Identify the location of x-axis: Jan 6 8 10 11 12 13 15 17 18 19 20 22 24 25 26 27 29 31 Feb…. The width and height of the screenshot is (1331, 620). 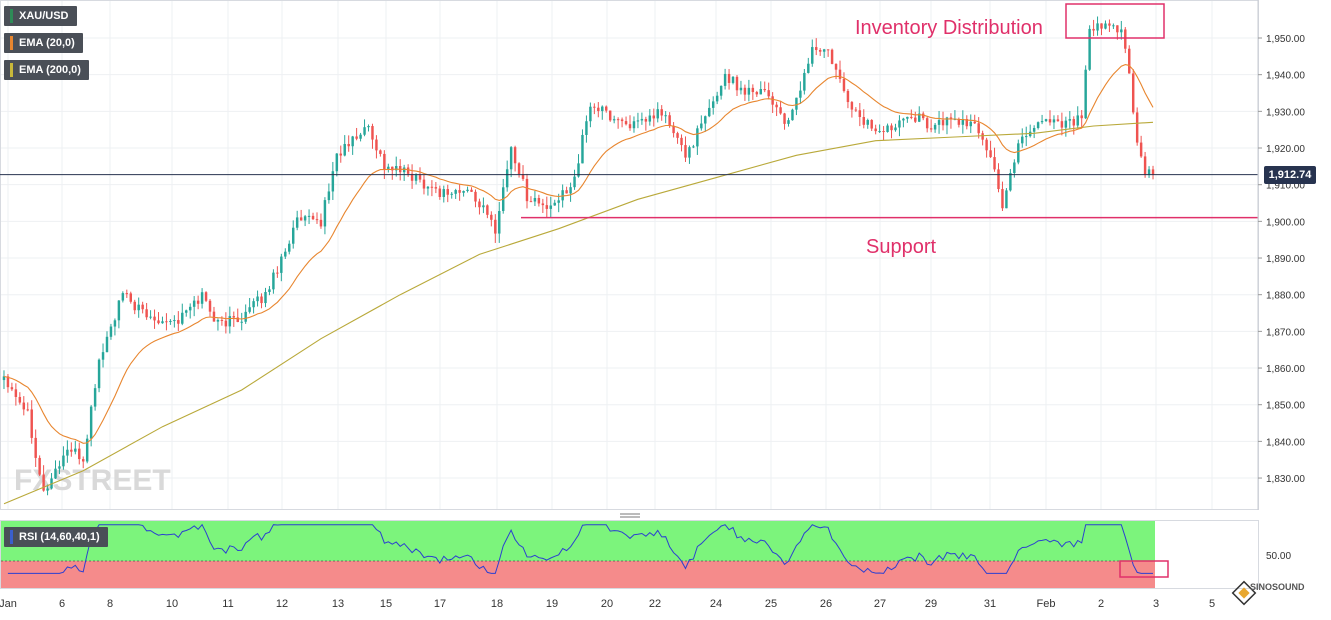
(607, 604).